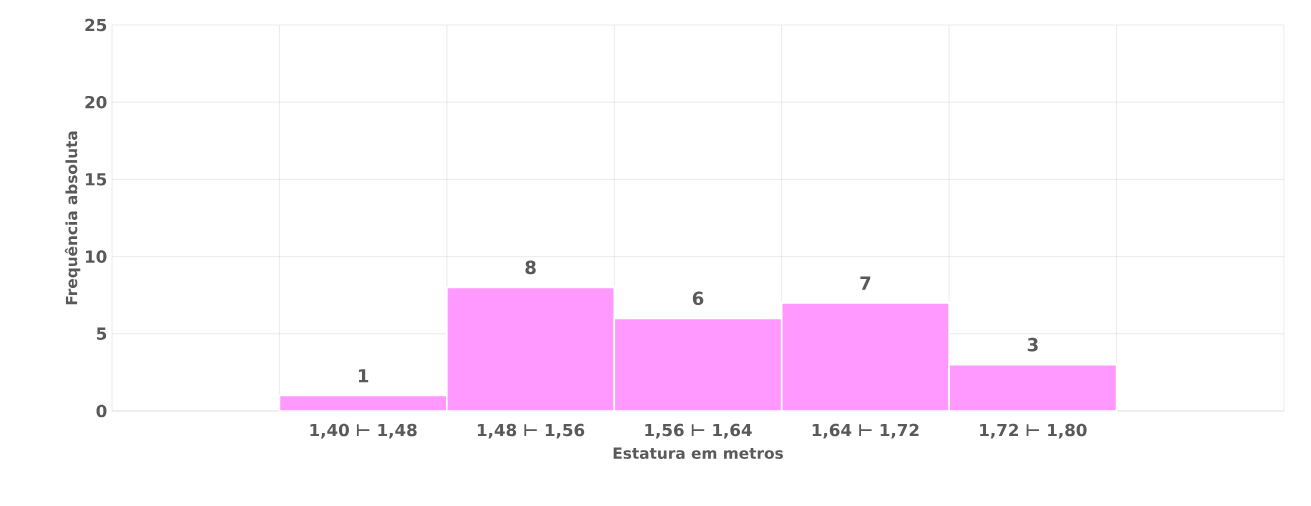 This screenshot has width=1311, height=506. Describe the element at coordinates (101, 333) in the screenshot. I see `y-tick-label: 5` at that location.